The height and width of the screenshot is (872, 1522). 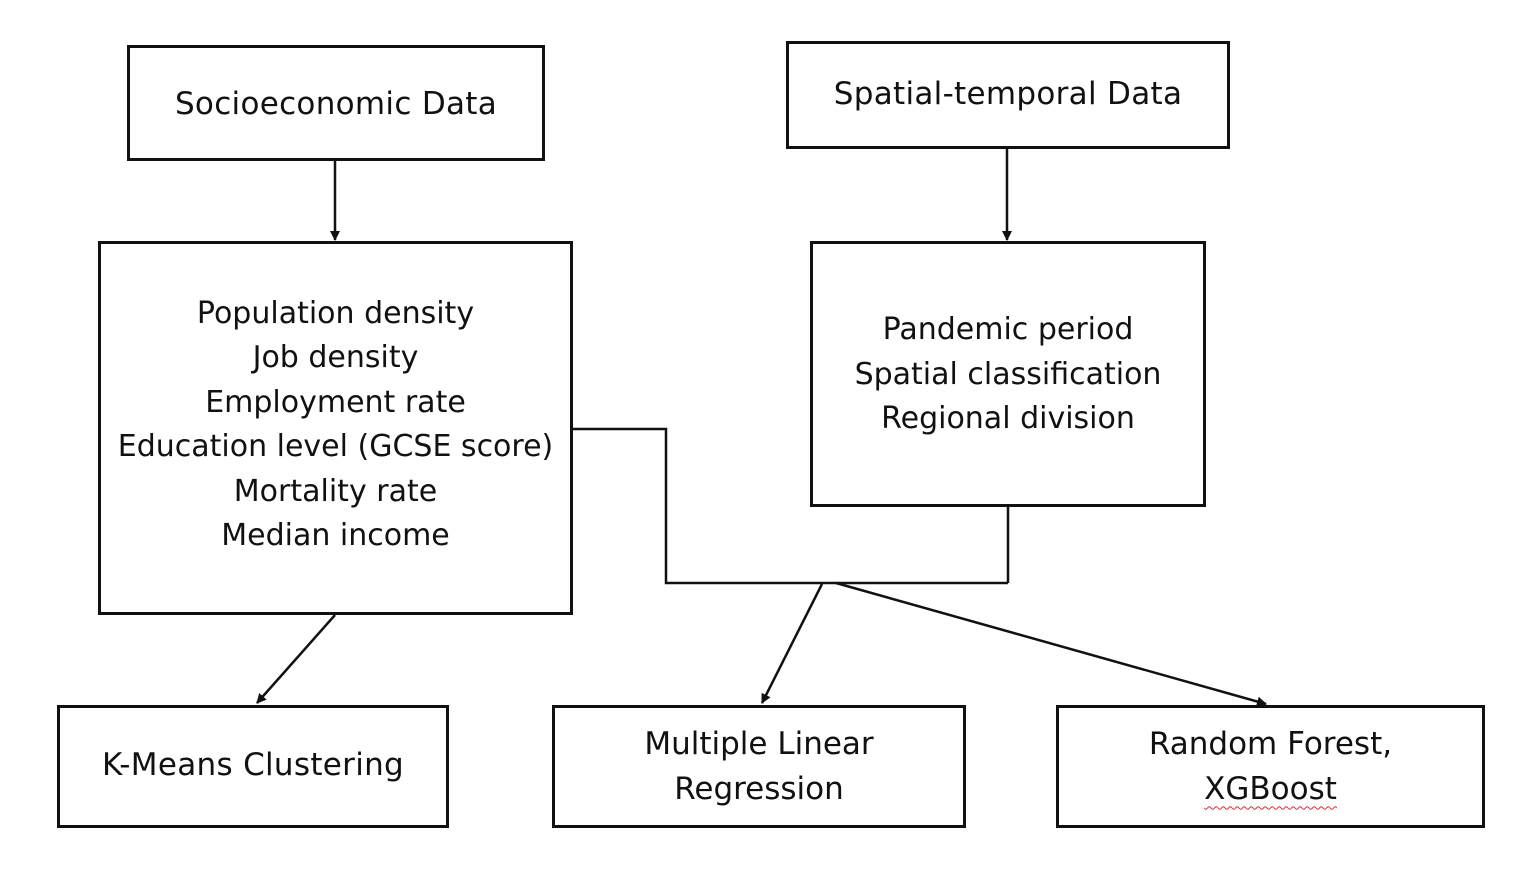 I want to click on socioeconomic-data-box: Socioeconomic Data, so click(x=336, y=103).